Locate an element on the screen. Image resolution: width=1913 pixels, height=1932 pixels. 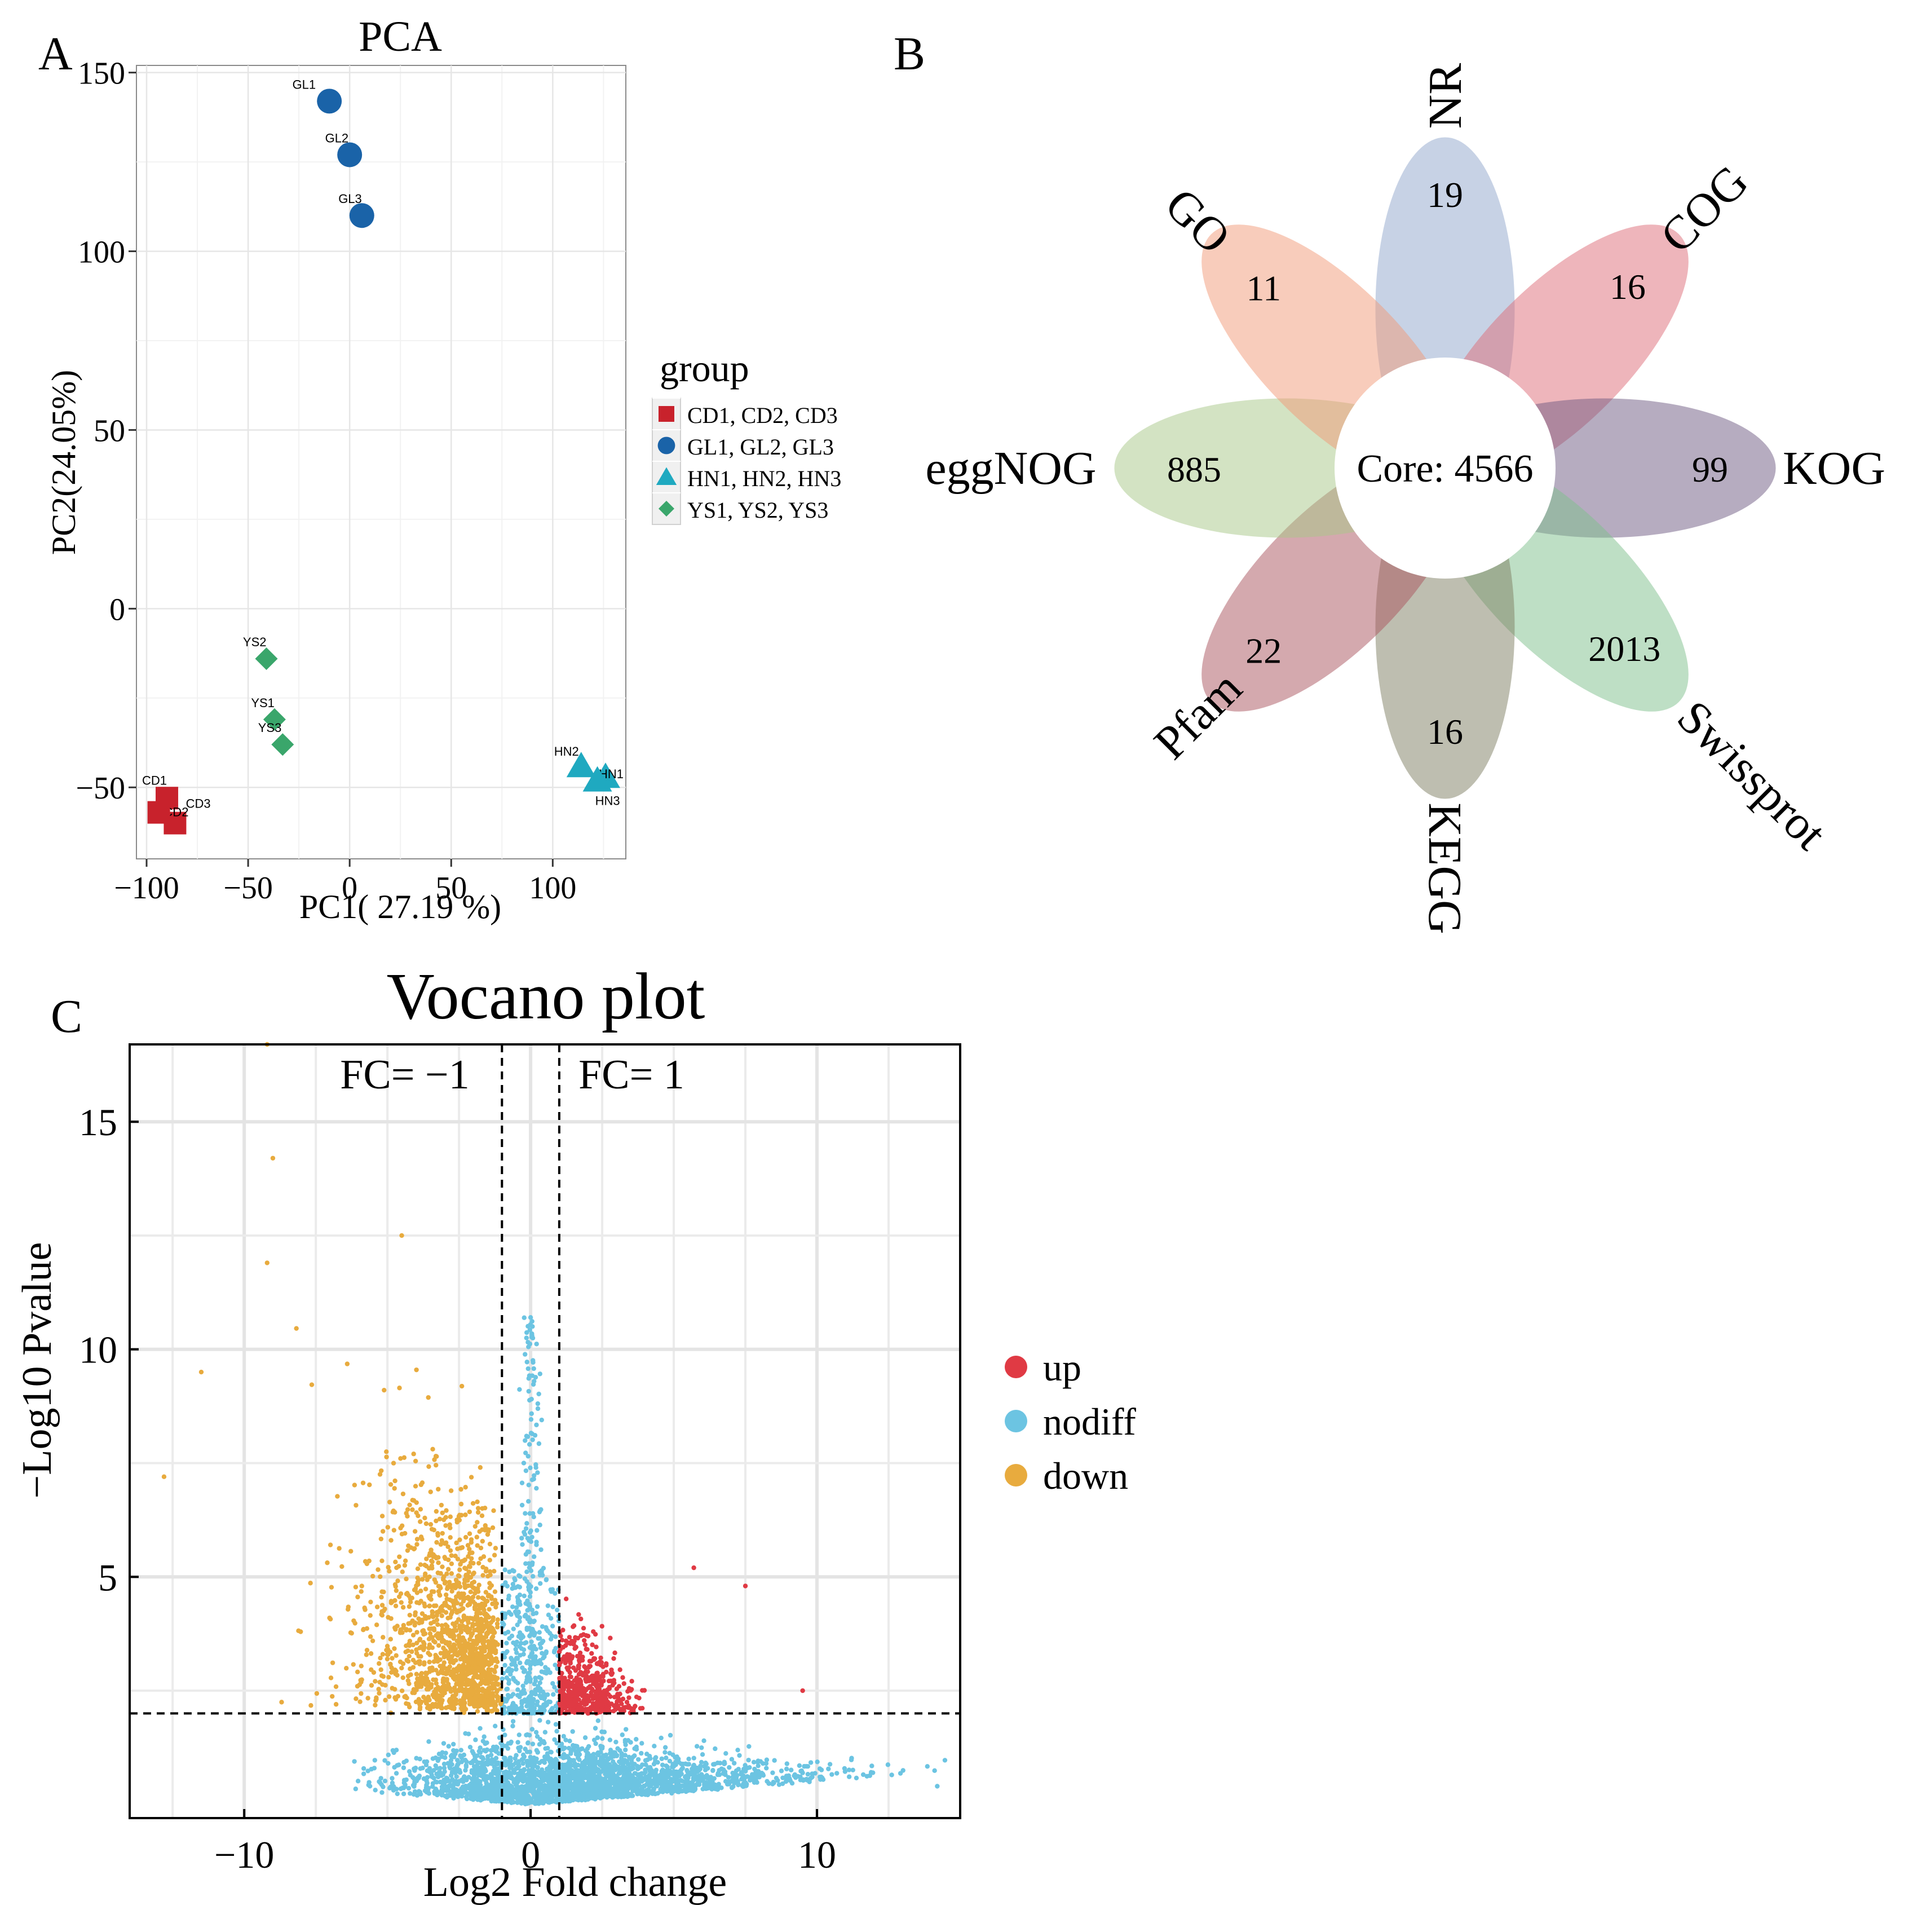
pca-y-axis-label: PC2(24.05%) is located at coordinates (63, 462).